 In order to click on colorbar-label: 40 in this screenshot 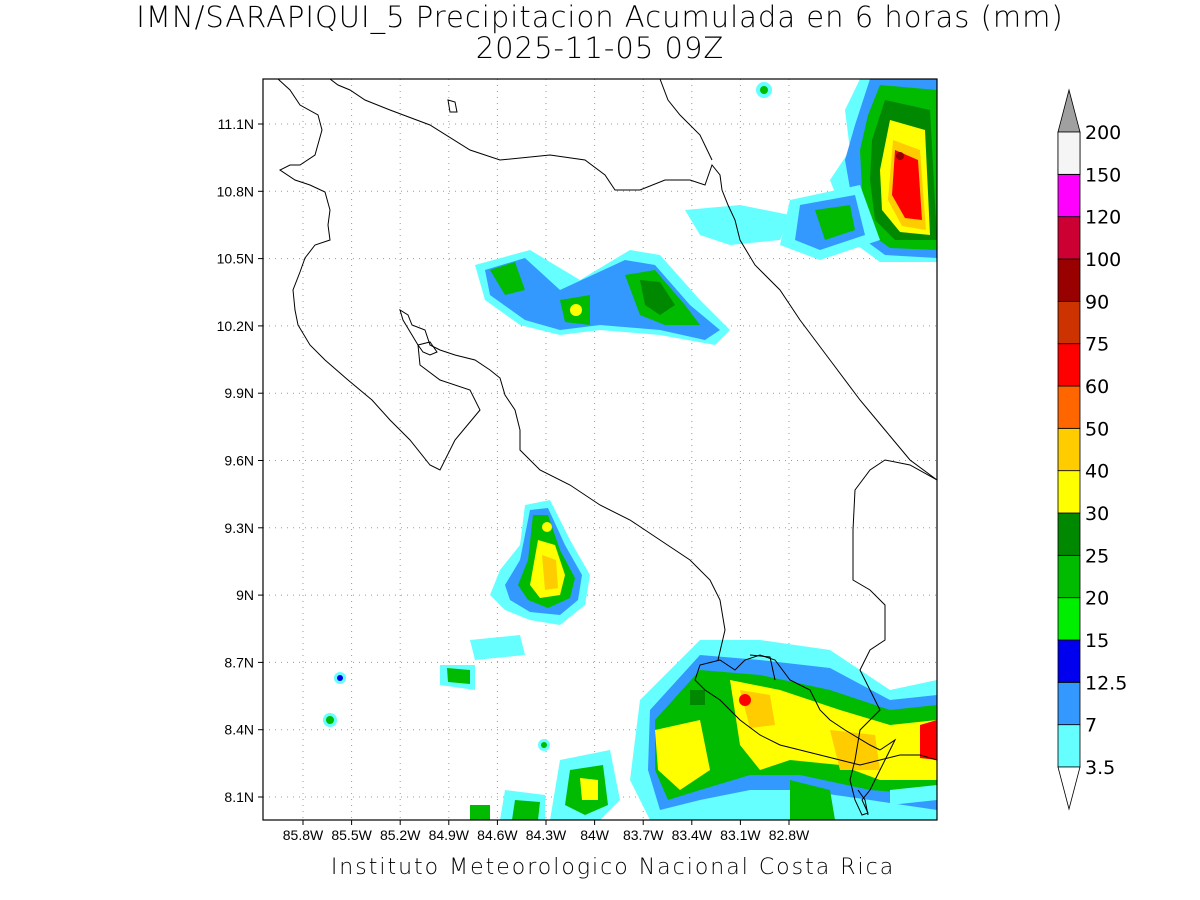, I will do `click(1097, 472)`.